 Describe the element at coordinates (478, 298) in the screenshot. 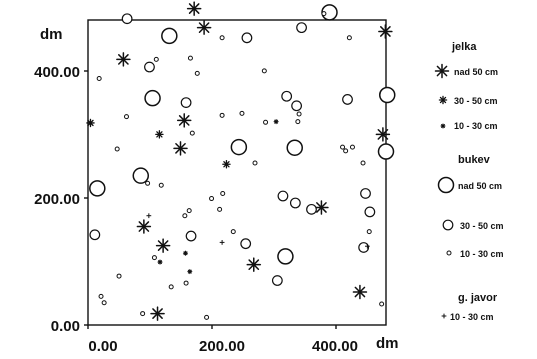

I see `legend-title-g-javor: g. javor` at that location.